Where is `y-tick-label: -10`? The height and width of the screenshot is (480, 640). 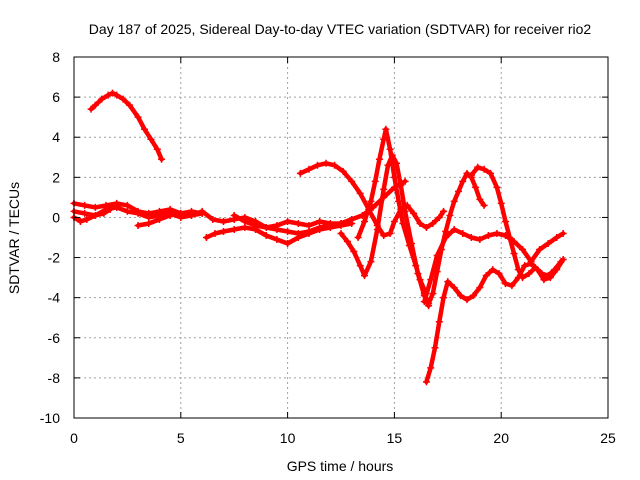 y-tick-label: -10 is located at coordinates (50, 418).